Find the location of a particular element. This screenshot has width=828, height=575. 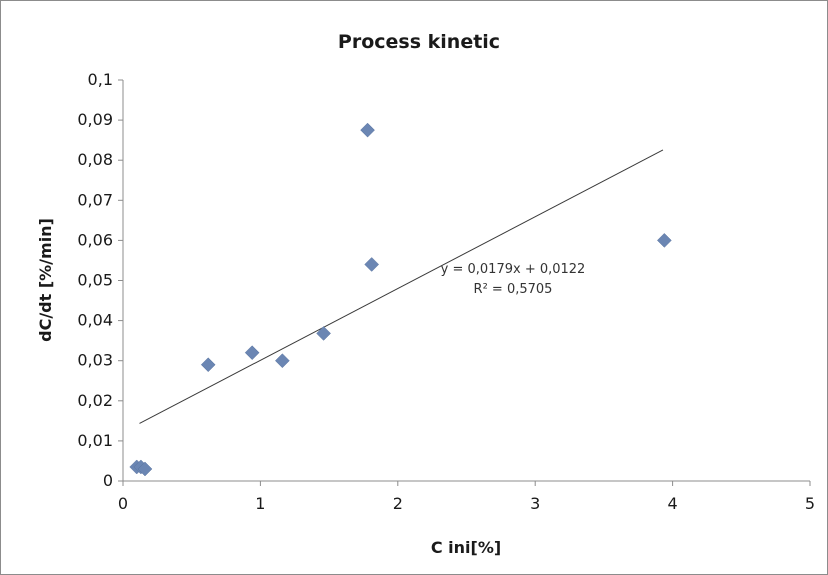

y-tick-label: 0,07 is located at coordinates (95, 199).